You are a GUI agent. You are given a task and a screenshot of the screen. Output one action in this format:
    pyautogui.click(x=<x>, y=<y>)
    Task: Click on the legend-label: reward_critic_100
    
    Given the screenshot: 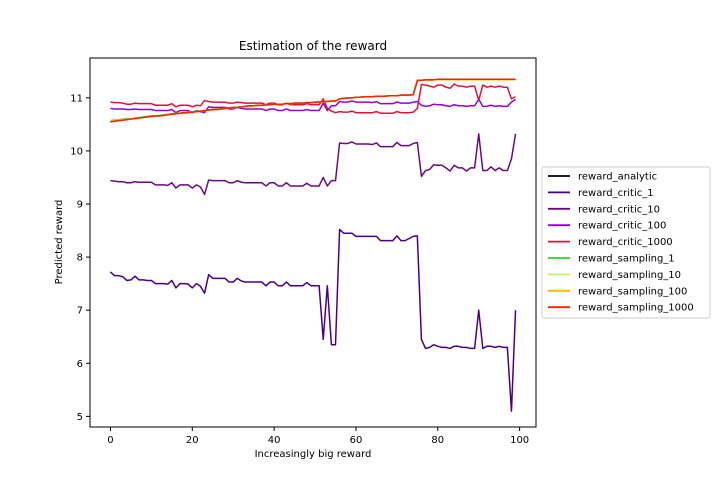 What is the action you would take?
    pyautogui.click(x=622, y=226)
    